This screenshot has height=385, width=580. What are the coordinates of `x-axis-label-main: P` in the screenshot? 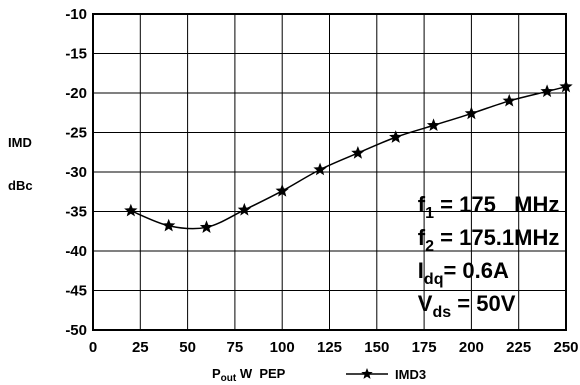 It's located at (216, 373).